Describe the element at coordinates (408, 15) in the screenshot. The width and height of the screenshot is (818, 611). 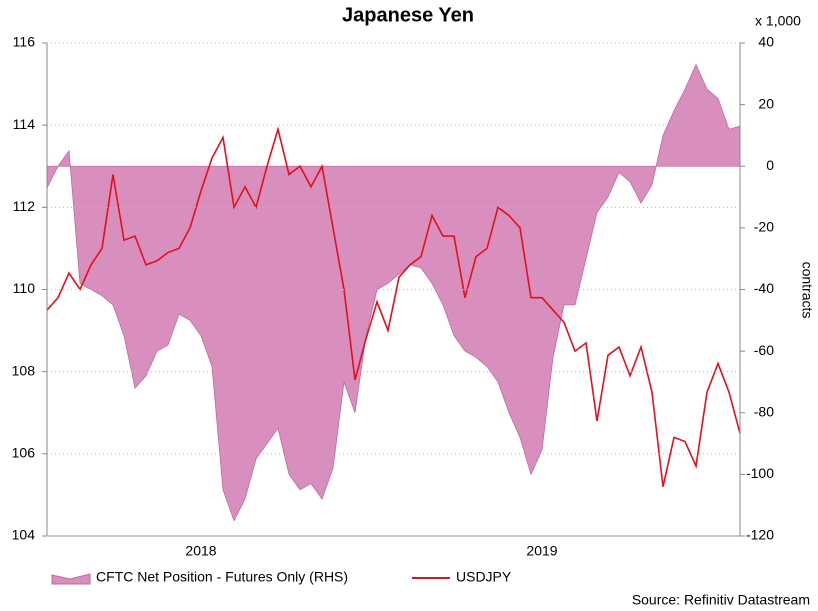
I see `chart-title: Japanese Yen` at that location.